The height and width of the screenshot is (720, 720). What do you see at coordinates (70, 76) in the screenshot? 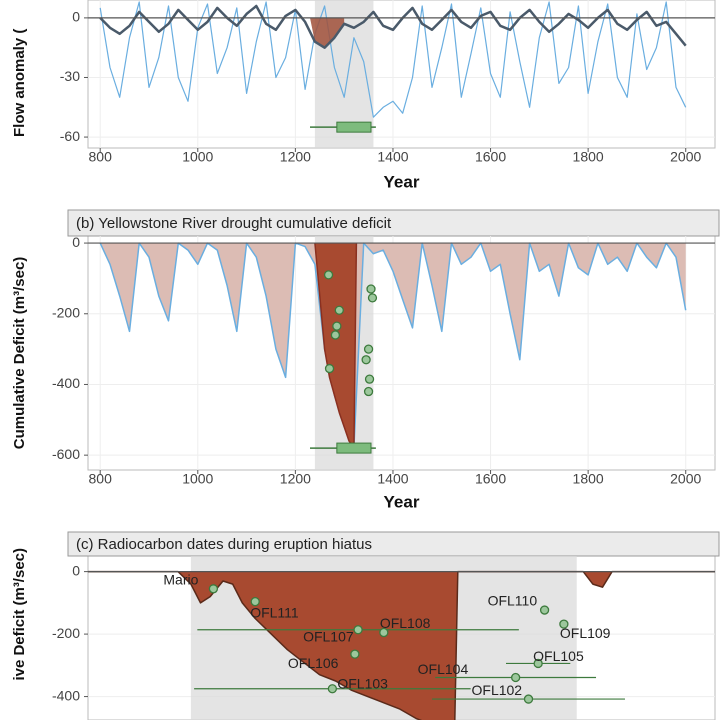
I see `y-tick-label: -30` at bounding box center [70, 76].